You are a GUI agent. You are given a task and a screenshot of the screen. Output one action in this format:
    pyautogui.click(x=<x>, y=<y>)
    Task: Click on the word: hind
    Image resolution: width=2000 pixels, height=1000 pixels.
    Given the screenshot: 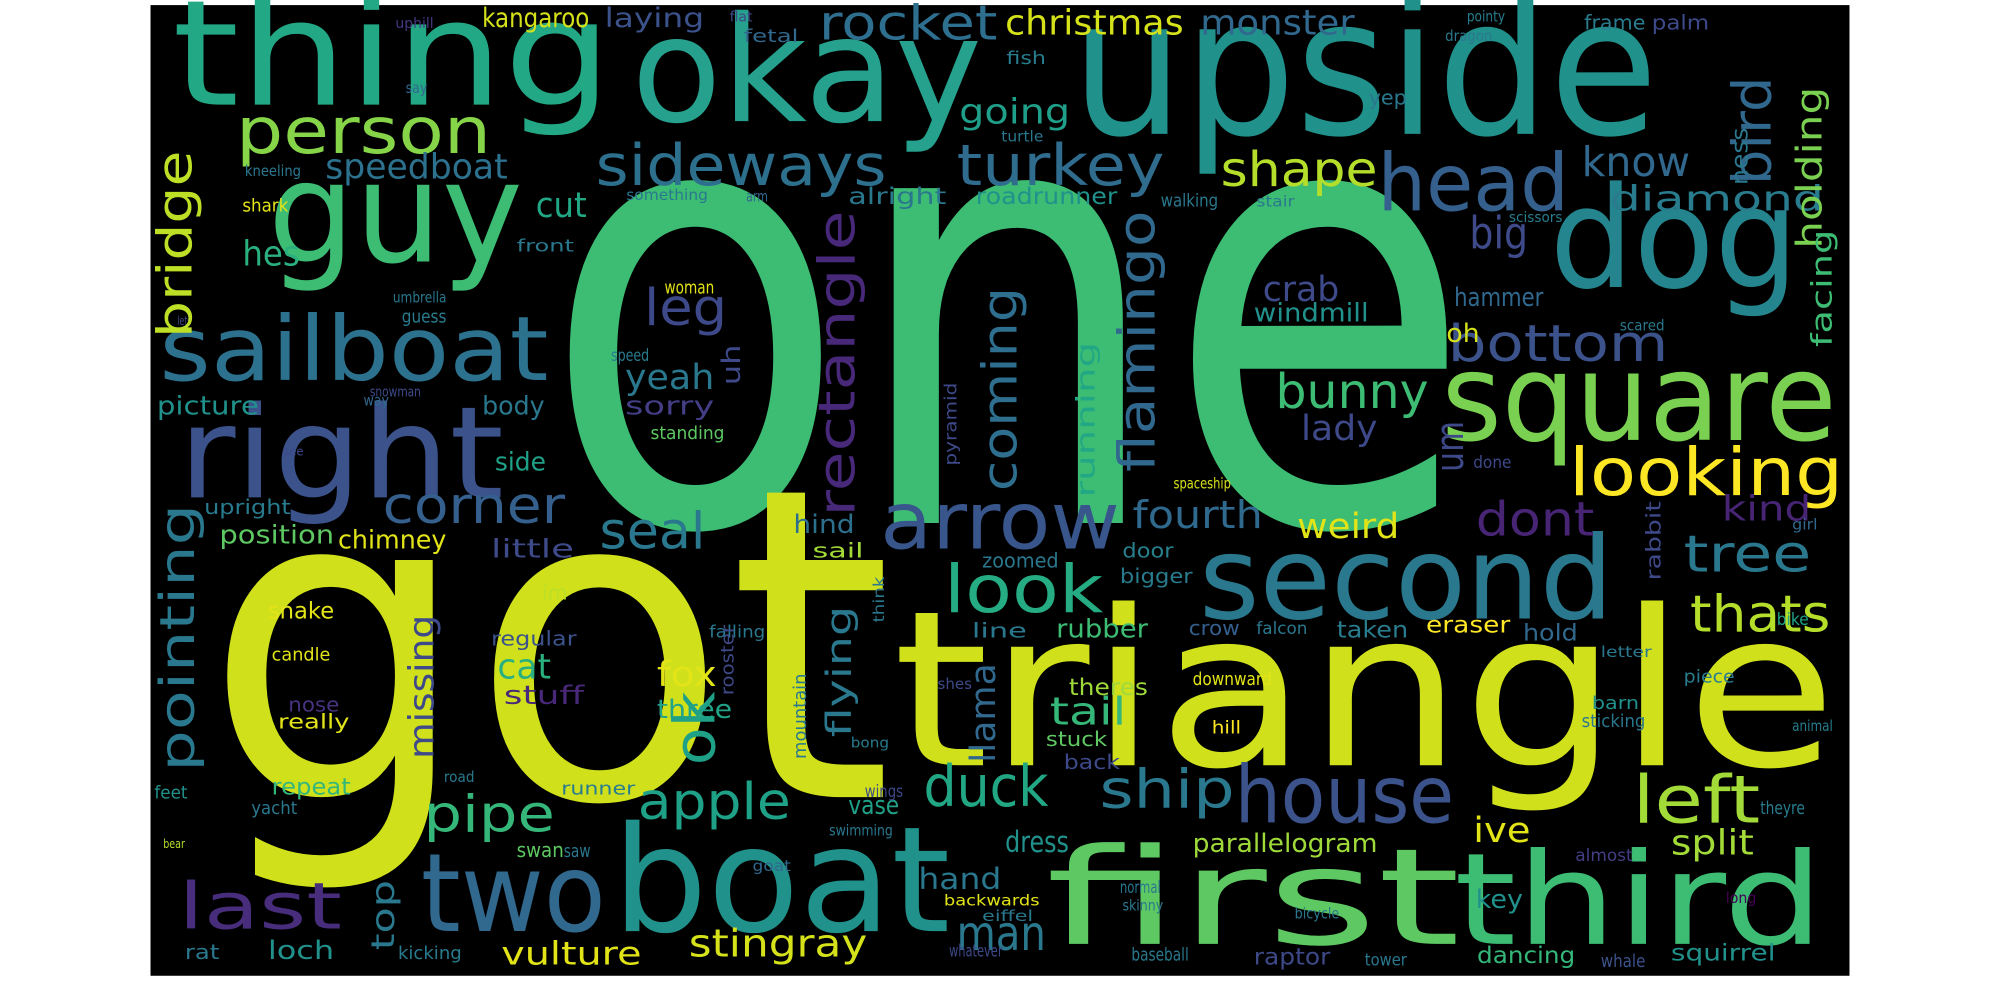 What is the action you would take?
    pyautogui.click(x=823, y=525)
    